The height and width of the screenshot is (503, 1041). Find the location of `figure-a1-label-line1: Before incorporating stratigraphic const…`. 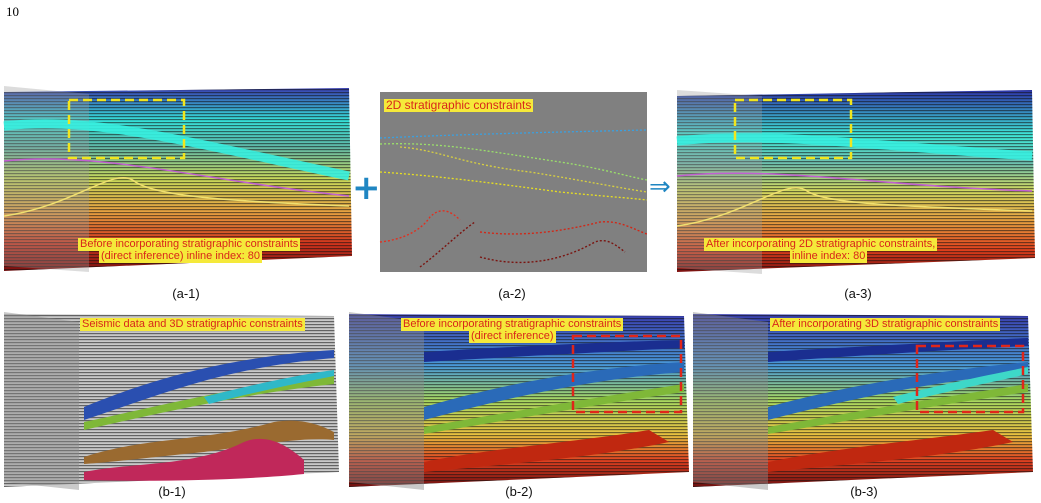

figure-a1-label-line1: Before incorporating stratigraphic const… is located at coordinates (189, 244).